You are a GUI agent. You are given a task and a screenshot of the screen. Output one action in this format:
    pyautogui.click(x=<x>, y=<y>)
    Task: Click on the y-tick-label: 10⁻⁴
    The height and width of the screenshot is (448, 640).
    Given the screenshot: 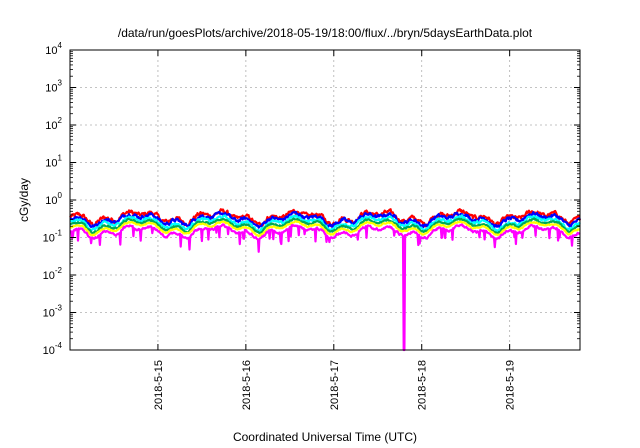 What is the action you would take?
    pyautogui.click(x=53, y=349)
    